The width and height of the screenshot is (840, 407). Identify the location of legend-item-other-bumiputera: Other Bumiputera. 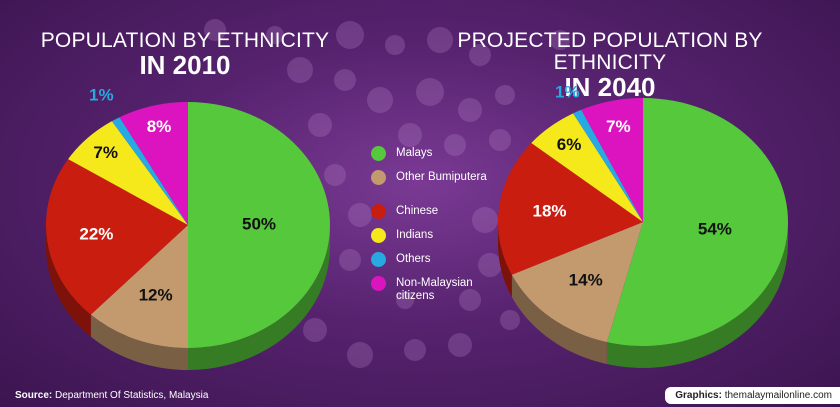
(441, 183).